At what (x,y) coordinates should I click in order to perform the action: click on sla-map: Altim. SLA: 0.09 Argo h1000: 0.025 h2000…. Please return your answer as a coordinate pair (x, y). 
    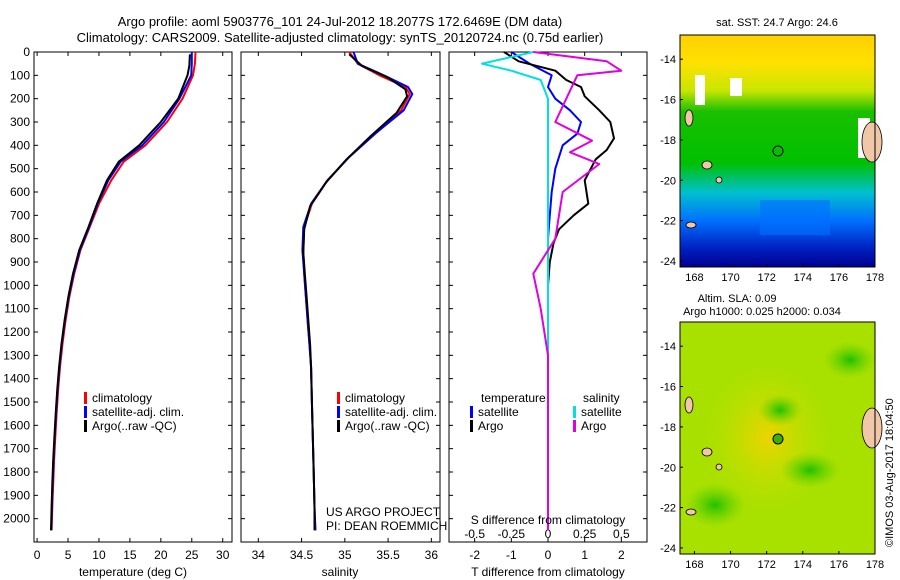
    Looking at the image, I should click on (772, 432).